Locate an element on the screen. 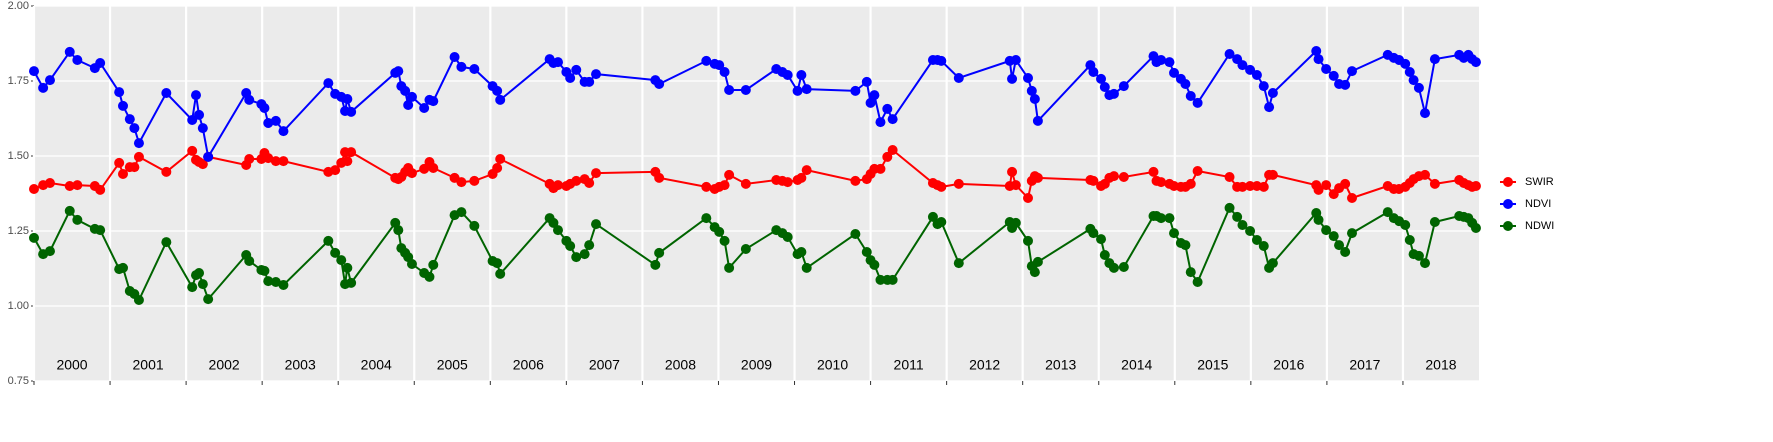  year-label: 2000 is located at coordinates (71, 365).